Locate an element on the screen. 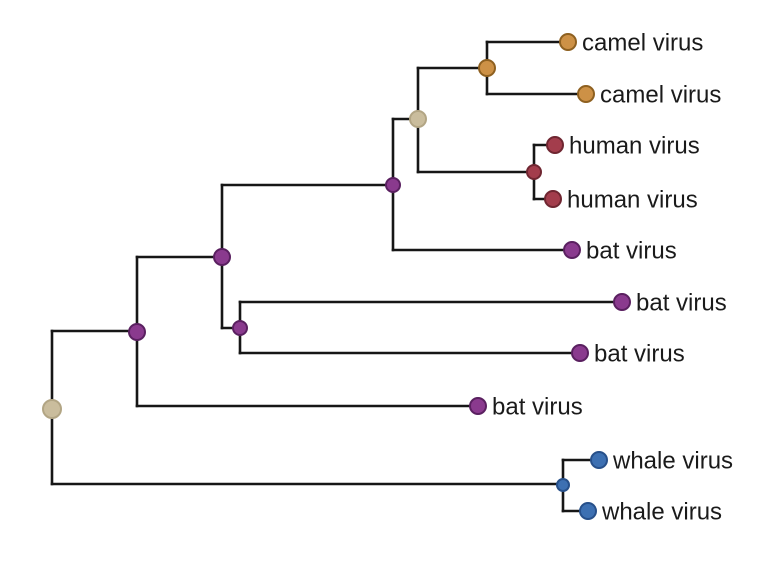 This screenshot has width=777, height=565. internal-node-whale is located at coordinates (563, 485).